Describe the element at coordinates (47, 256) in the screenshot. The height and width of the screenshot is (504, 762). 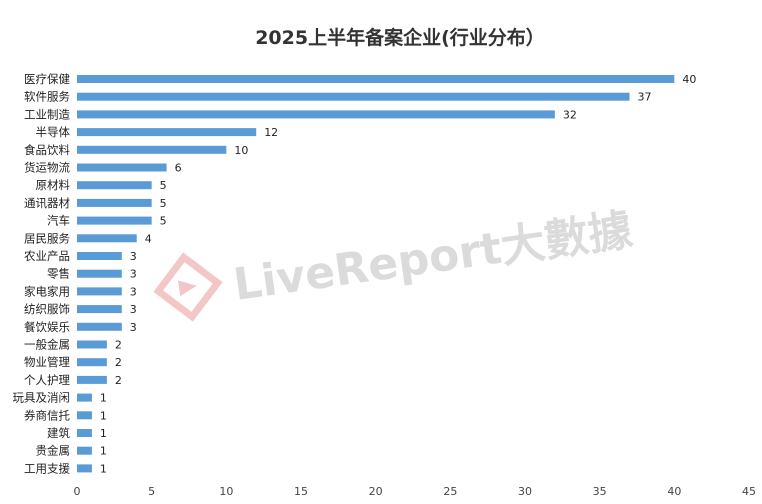
I see `category-label: 农业产品` at that location.